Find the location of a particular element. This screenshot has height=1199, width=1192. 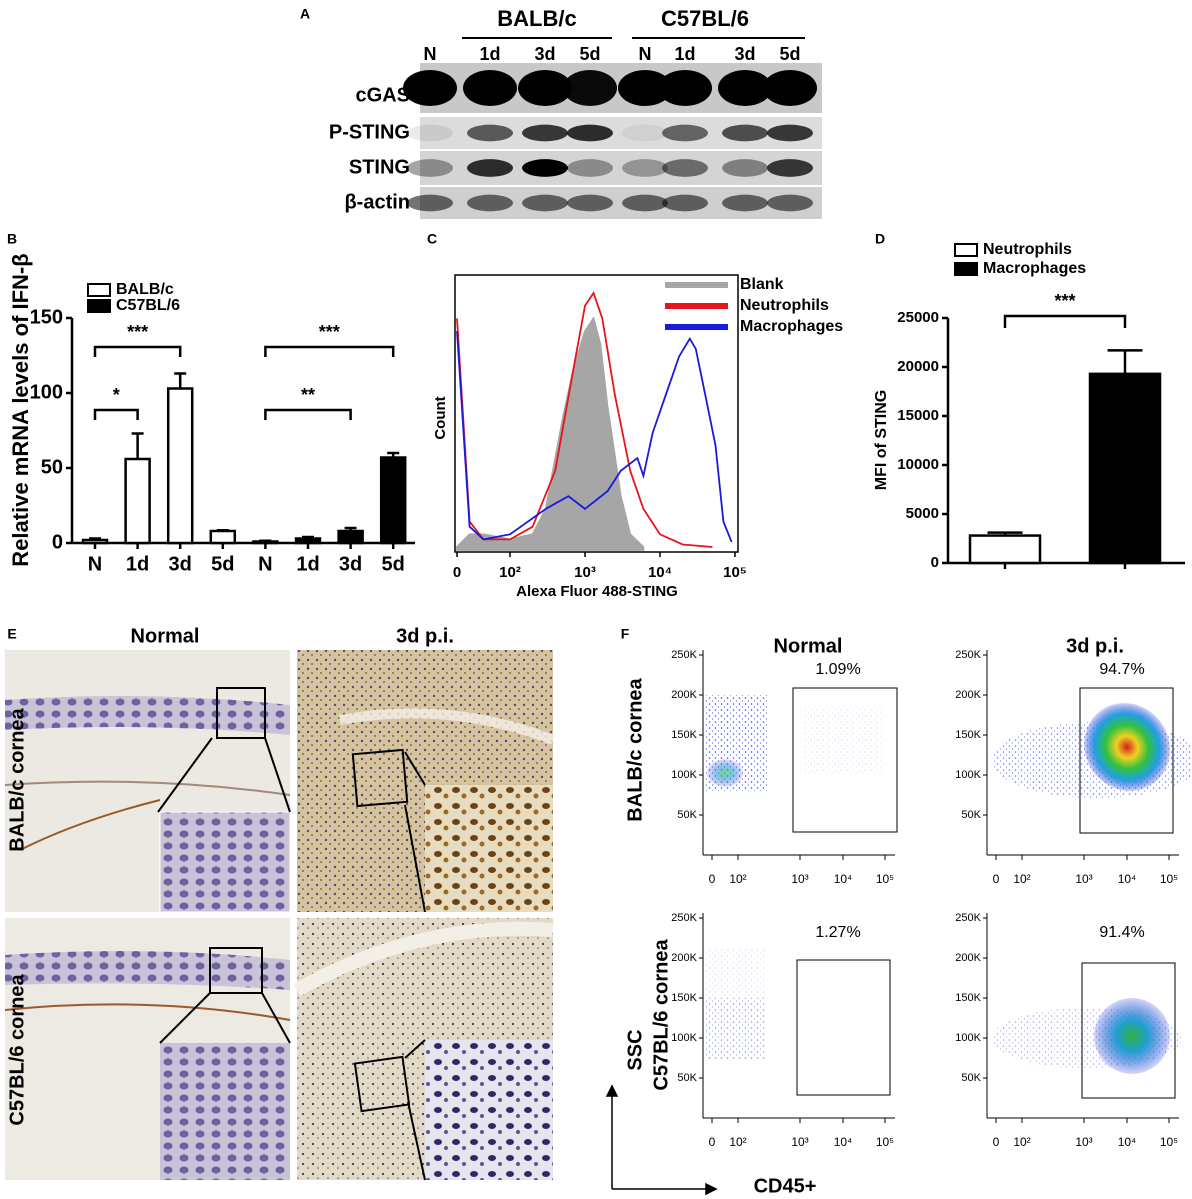

x-tick-label: 3d is located at coordinates (180, 564).